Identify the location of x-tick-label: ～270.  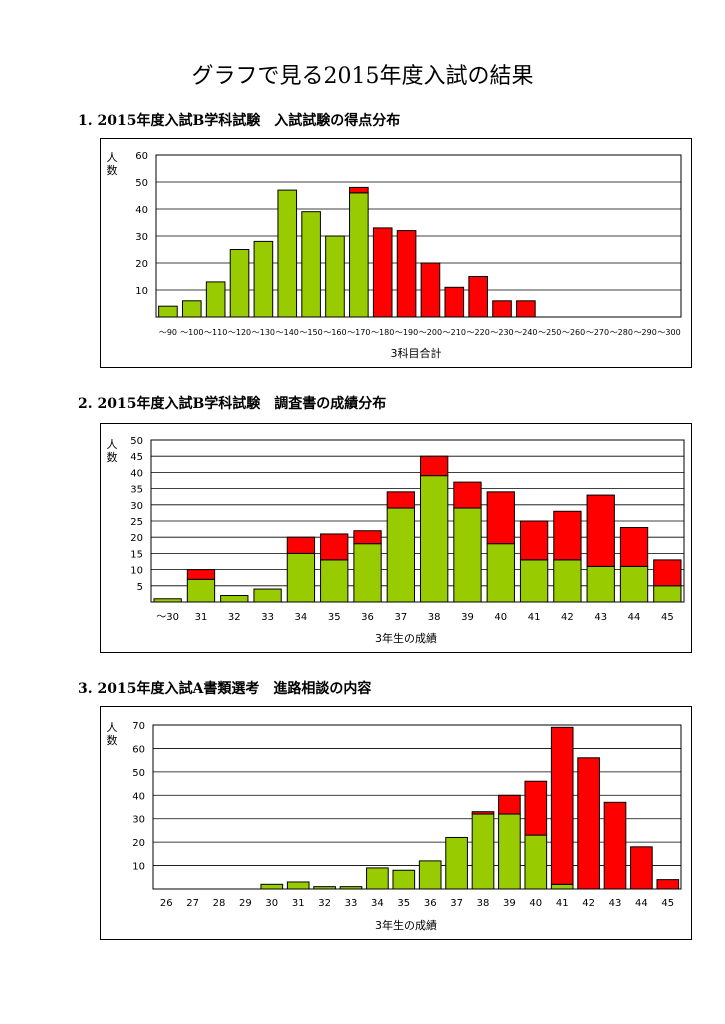
(597, 332).